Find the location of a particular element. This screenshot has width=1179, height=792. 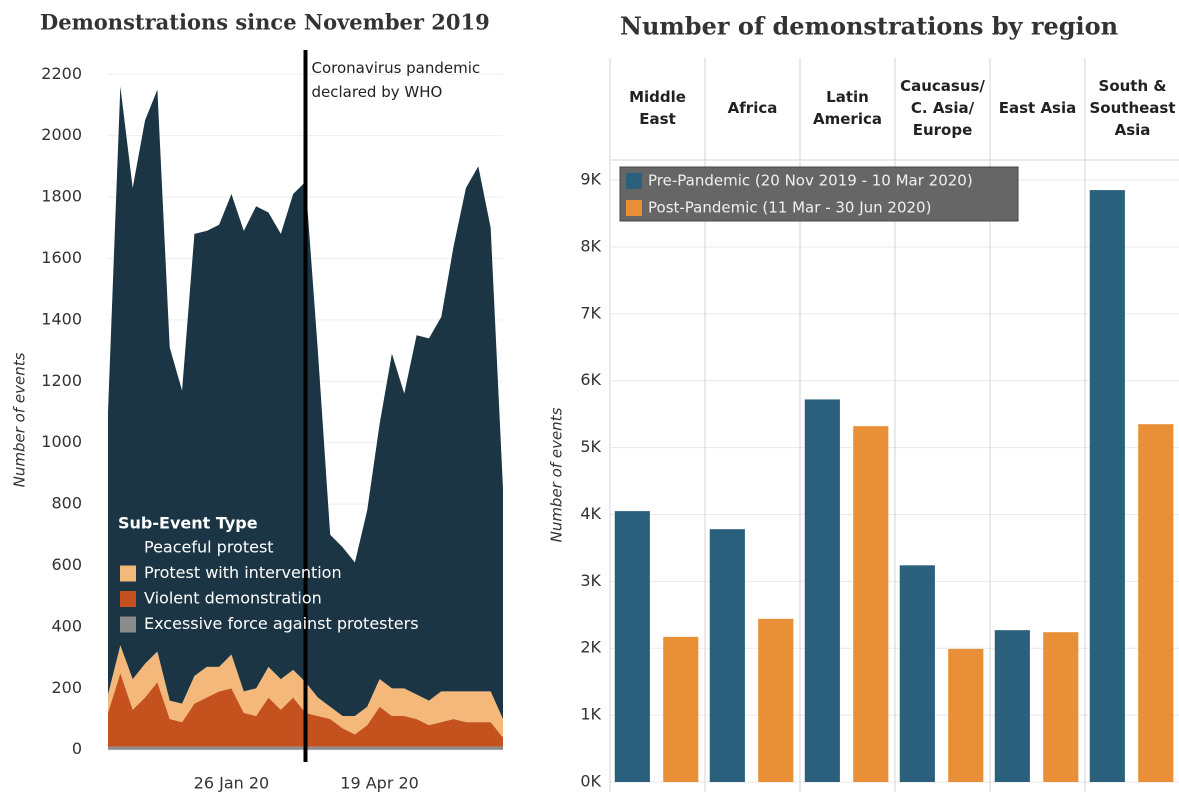

y-tick-label: 1800 is located at coordinates (61, 196).